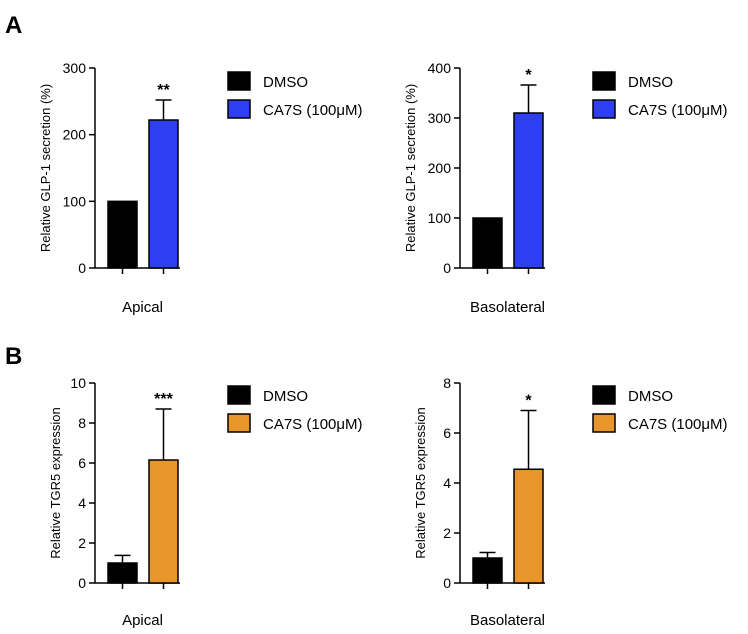  What do you see at coordinates (440, 68) in the screenshot?
I see `y-tick-label: 400` at bounding box center [440, 68].